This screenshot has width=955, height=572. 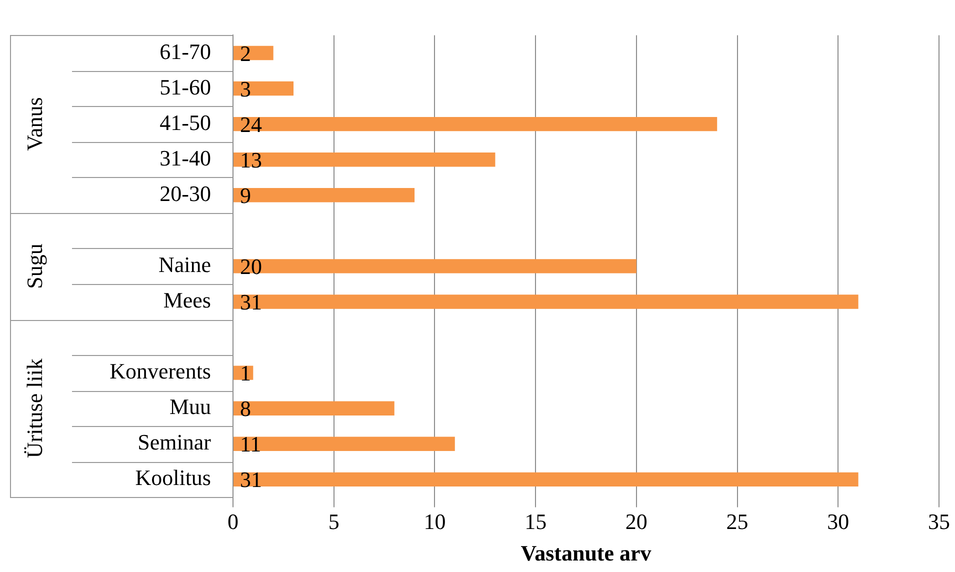 What do you see at coordinates (185, 157) in the screenshot?
I see `y-tick-label: 31-40` at bounding box center [185, 157].